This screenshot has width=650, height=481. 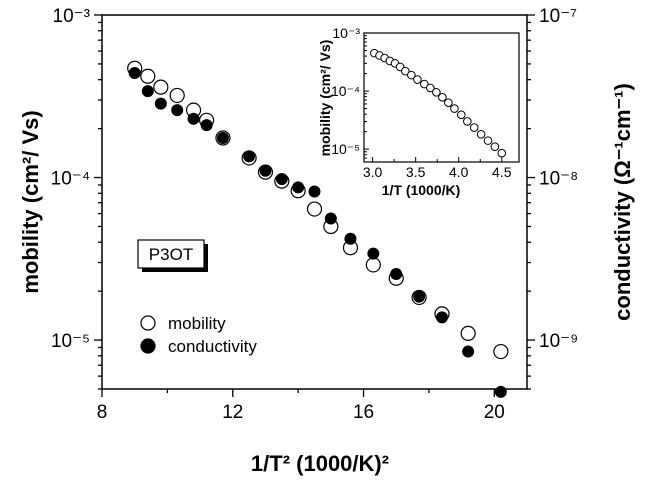 I want to click on main-y2-axis: 10⁻⁹ 10⁻⁸ 10⁻⁷, so click(x=552, y=198).